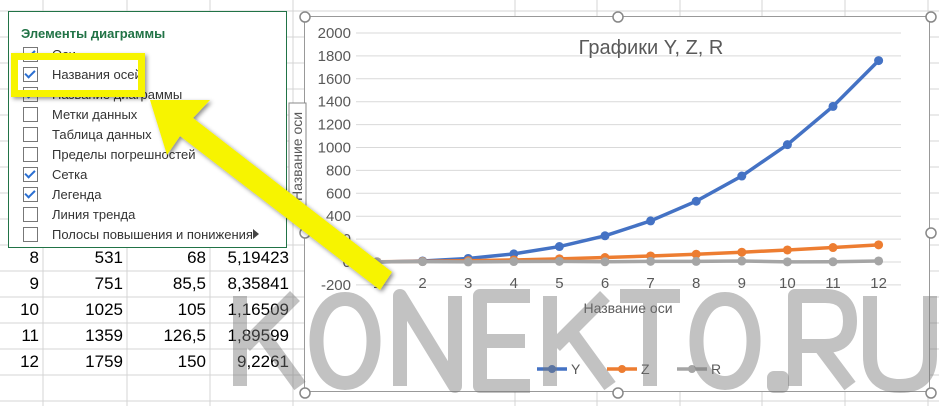  Describe the element at coordinates (336, 285) in the screenshot. I see `y-tick-label: -200` at that location.